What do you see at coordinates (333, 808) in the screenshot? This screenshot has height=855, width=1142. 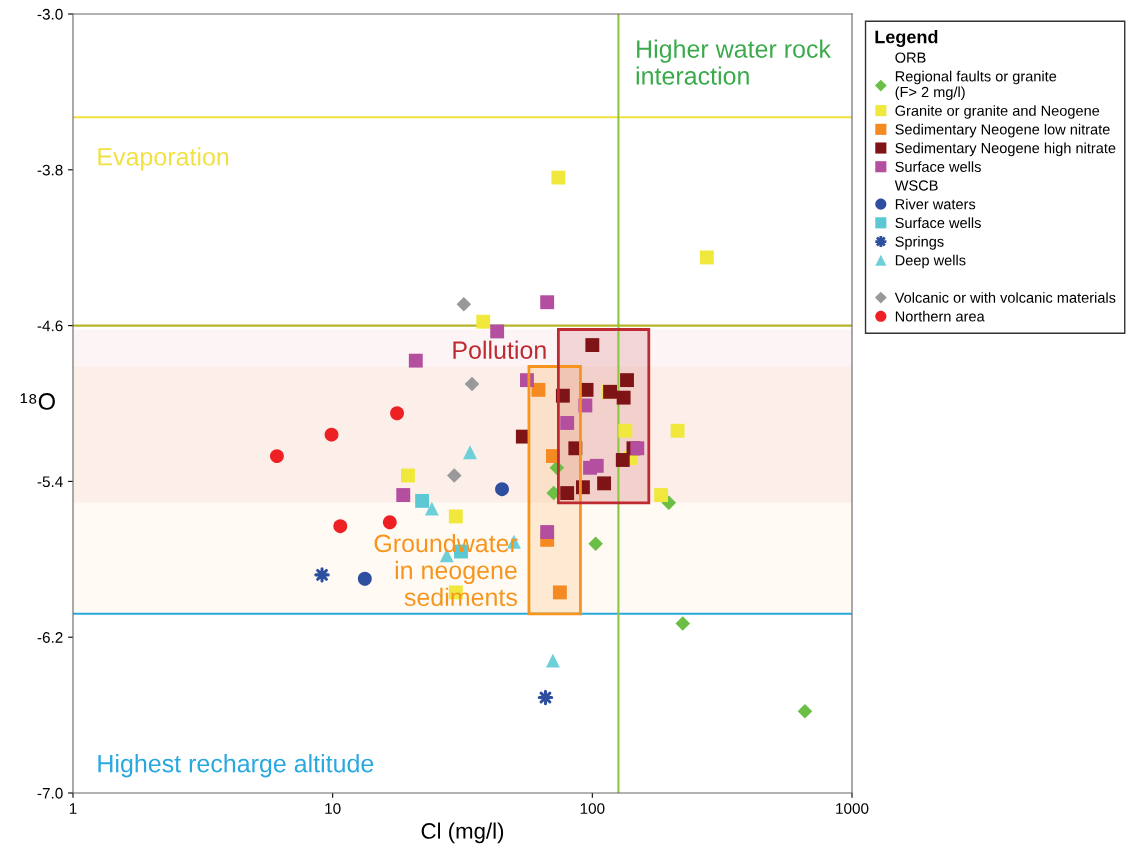 I see `x-tick-label: 10` at bounding box center [333, 808].